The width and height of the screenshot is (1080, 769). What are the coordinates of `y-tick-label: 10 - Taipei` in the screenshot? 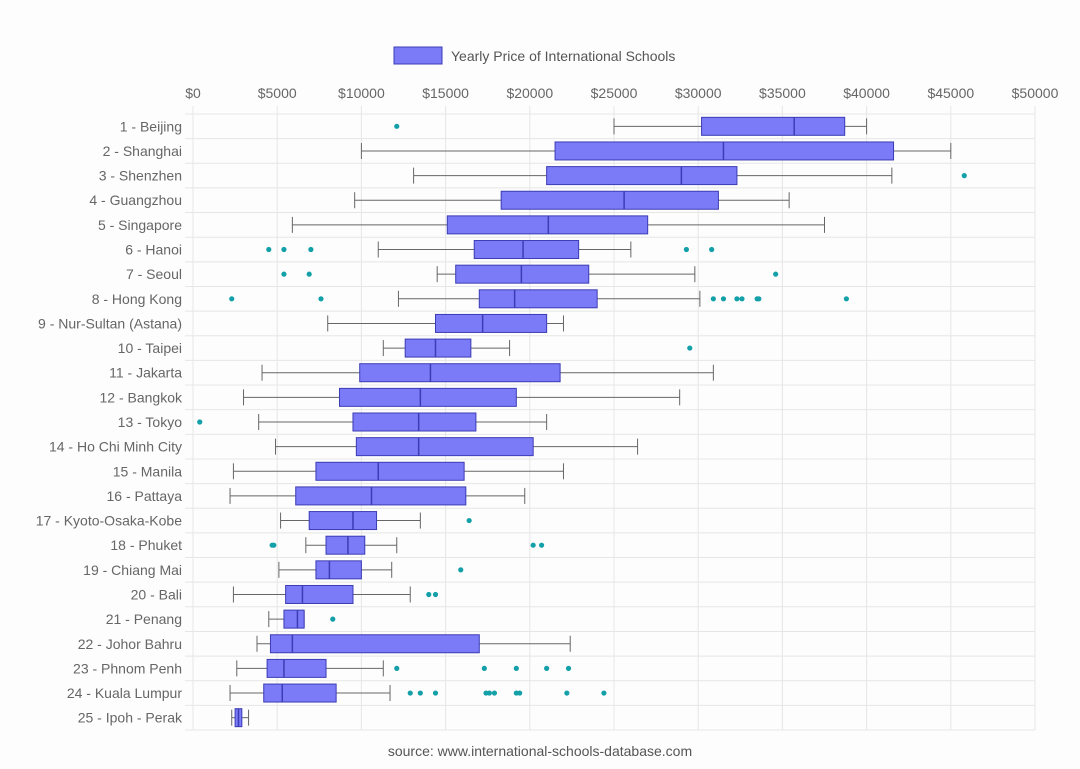 It's located at (150, 348).